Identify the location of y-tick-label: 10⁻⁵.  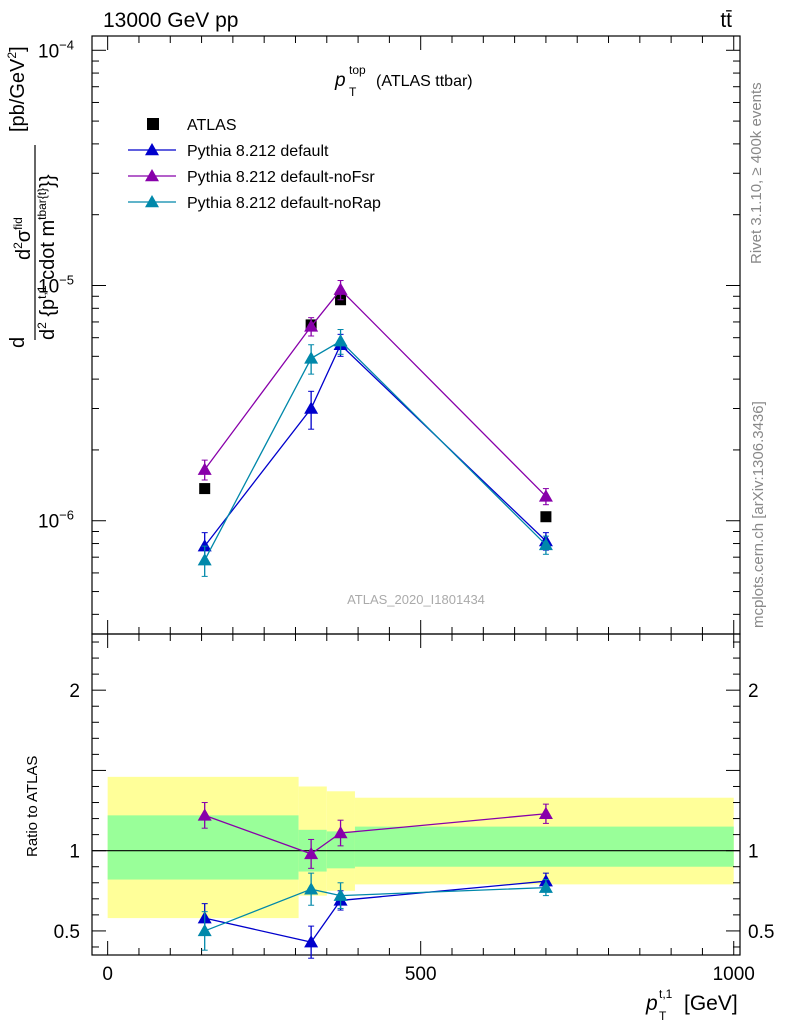
(56, 285).